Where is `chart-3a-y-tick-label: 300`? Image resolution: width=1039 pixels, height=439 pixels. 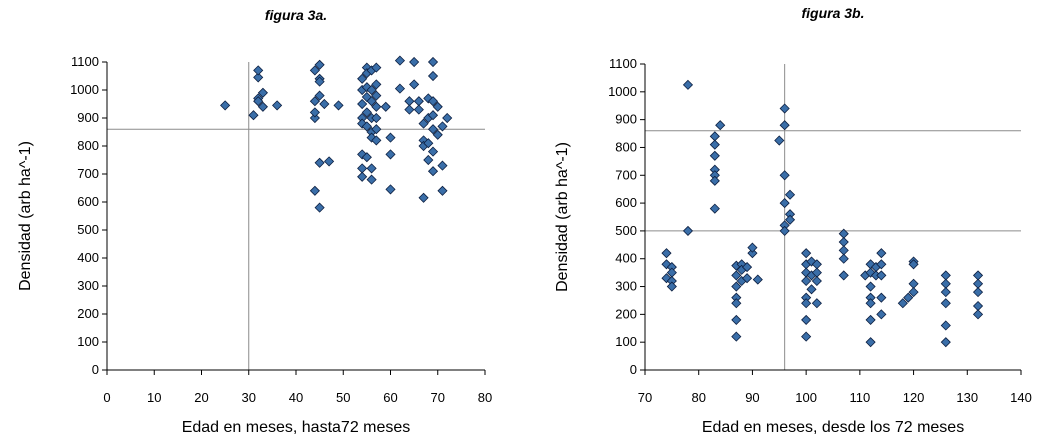 chart-3a-y-tick-label: 300 is located at coordinates (88, 285).